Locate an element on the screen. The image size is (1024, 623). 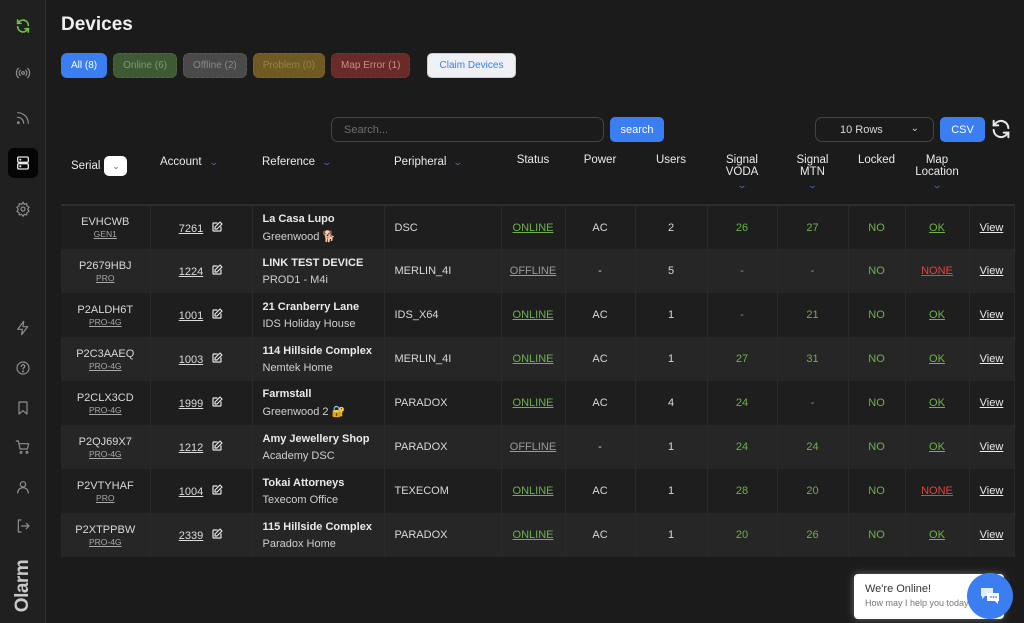
devices-icon is located at coordinates (23, 163).